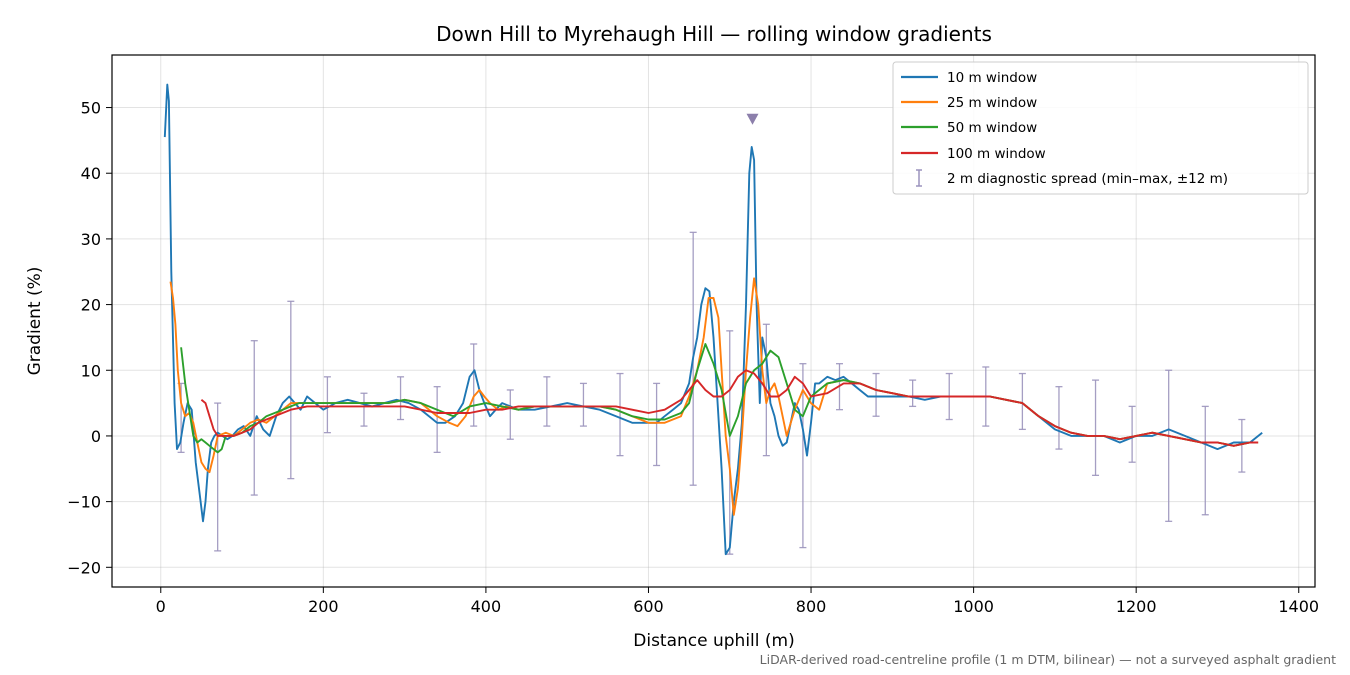 This screenshot has height=675, width=1350. Describe the element at coordinates (91, 108) in the screenshot. I see `y-tick-label: 50` at that location.